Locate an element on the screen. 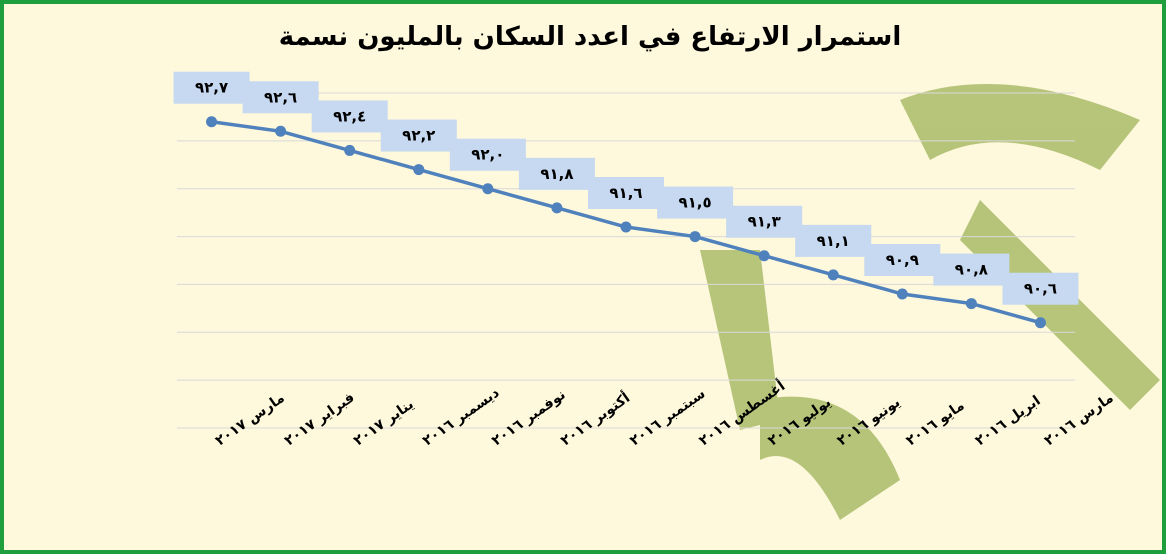 The height and width of the screenshot is (554, 1166). value-label: ٩٢,٢ is located at coordinates (418, 136).